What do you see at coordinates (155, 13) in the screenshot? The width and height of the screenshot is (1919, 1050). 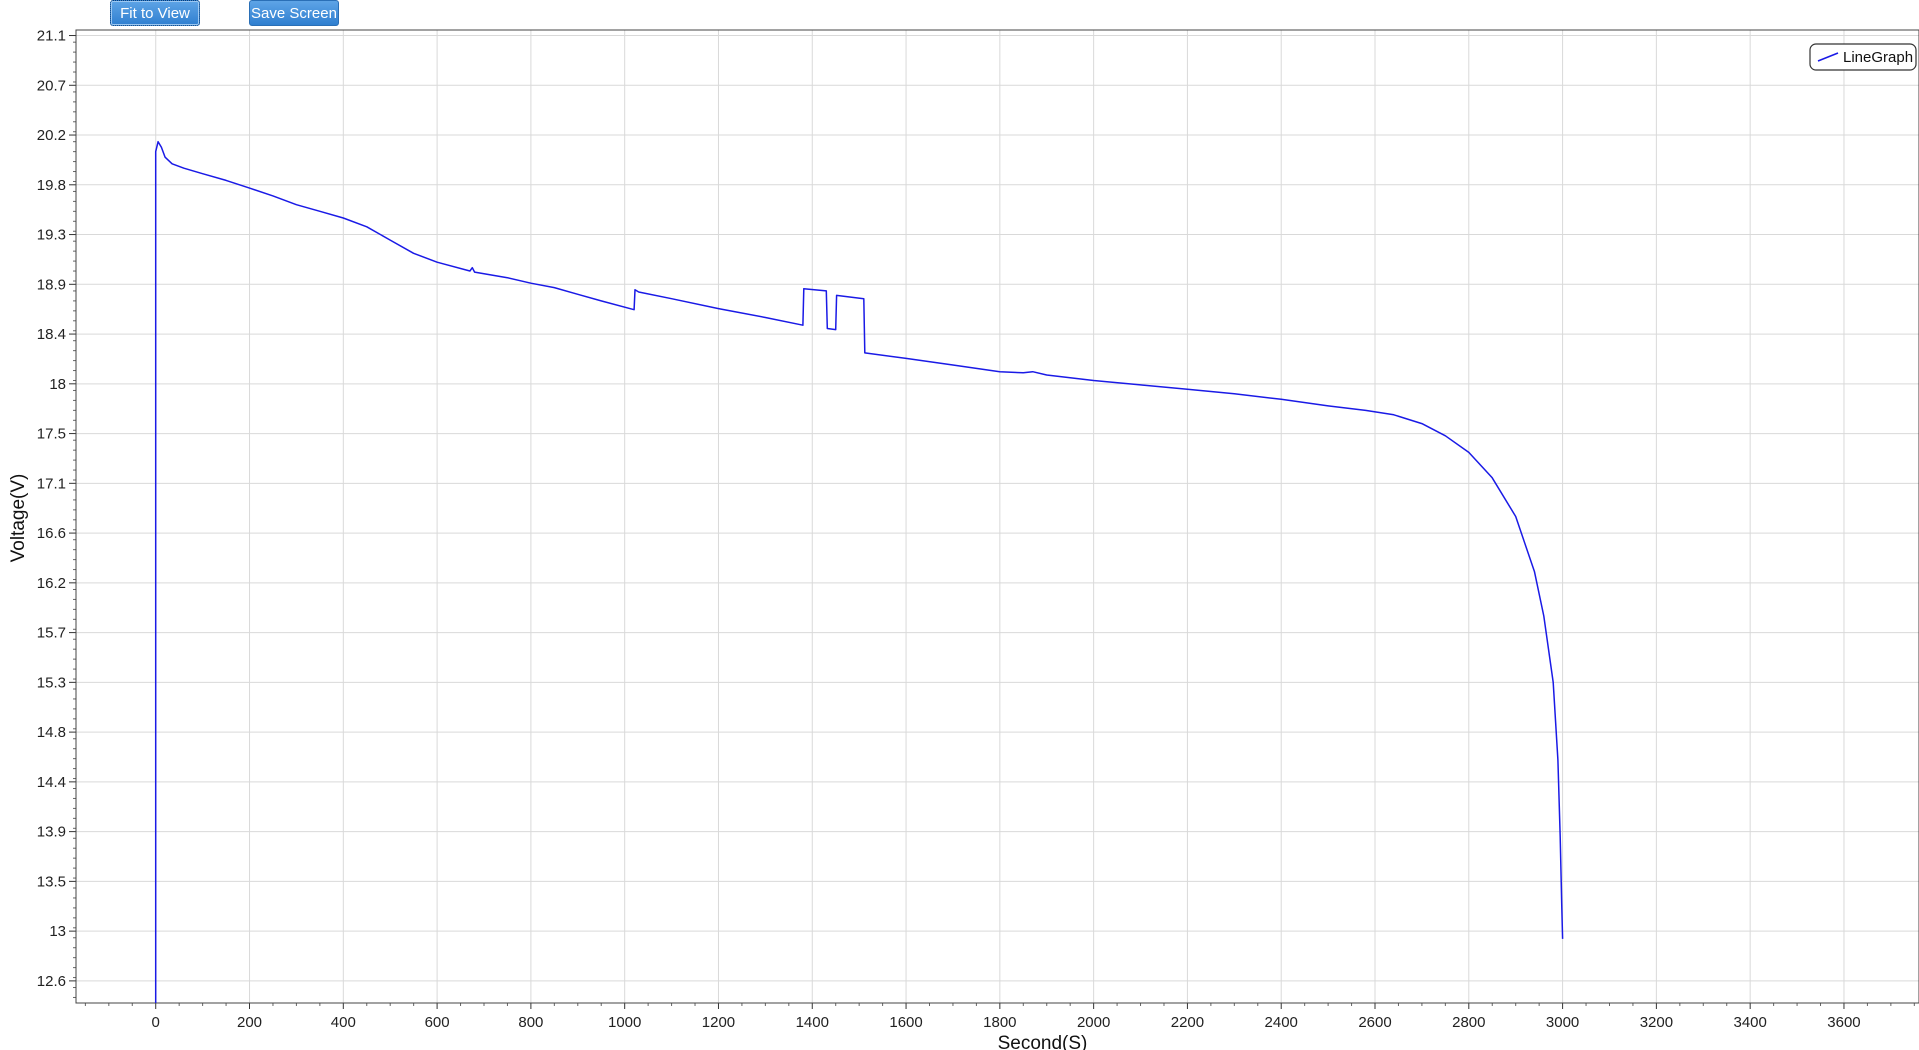 I see `fit-to-view-button: Fit to View` at bounding box center [155, 13].